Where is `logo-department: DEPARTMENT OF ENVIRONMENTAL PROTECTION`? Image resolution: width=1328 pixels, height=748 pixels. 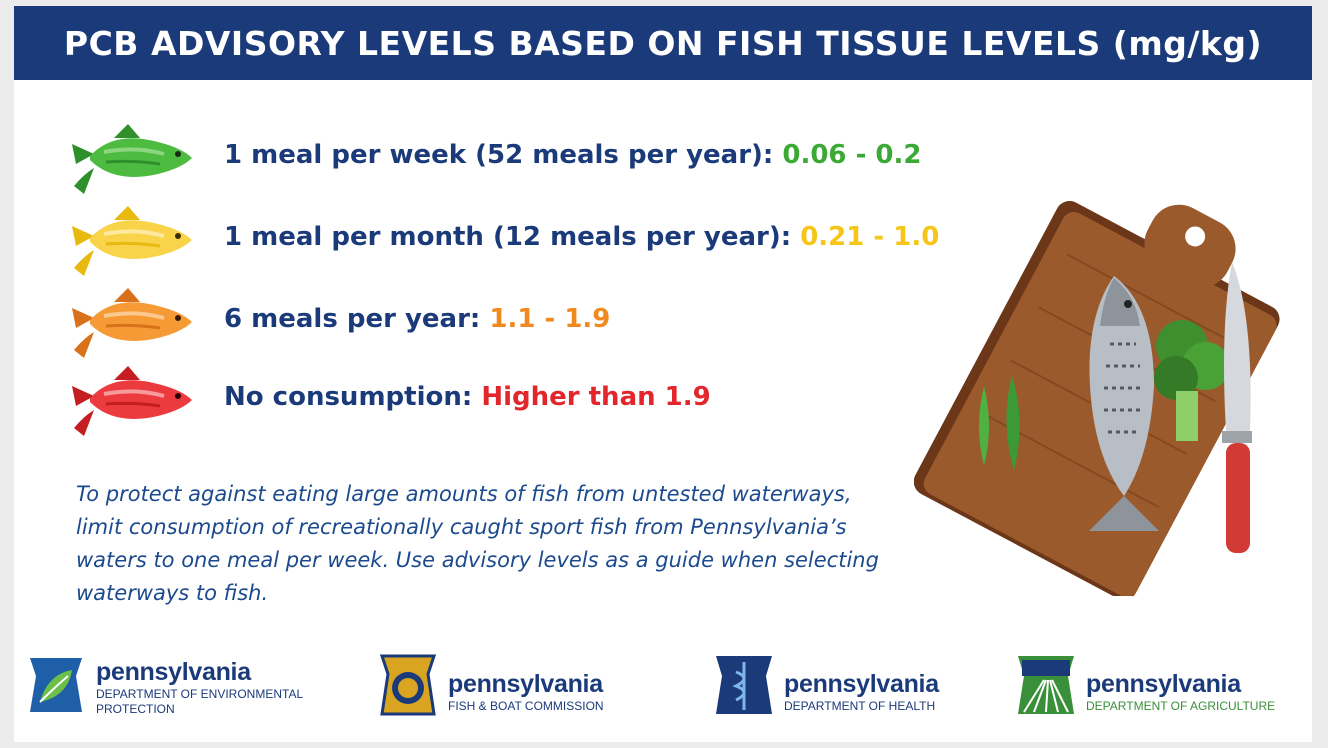 logo-department: DEPARTMENT OF ENVIRONMENTAL PROTECTION is located at coordinates (199, 701).